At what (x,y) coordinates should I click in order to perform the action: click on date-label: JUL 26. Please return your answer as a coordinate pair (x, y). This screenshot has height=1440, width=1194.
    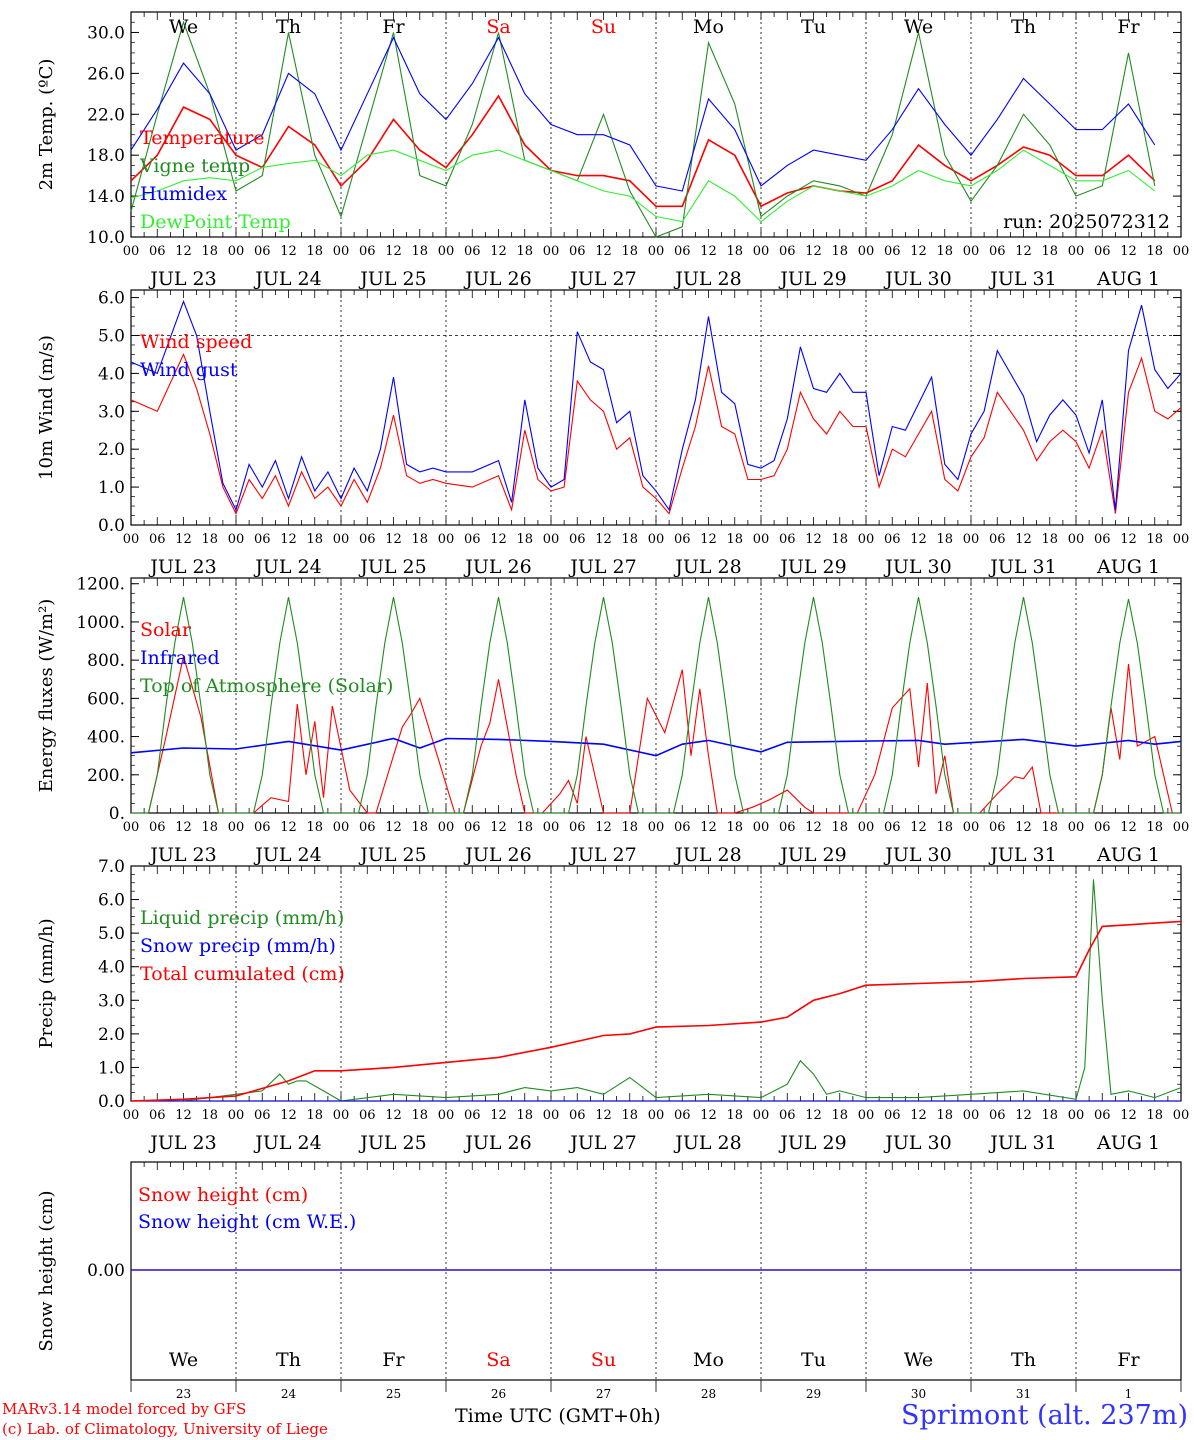
    Looking at the image, I should click on (497, 855).